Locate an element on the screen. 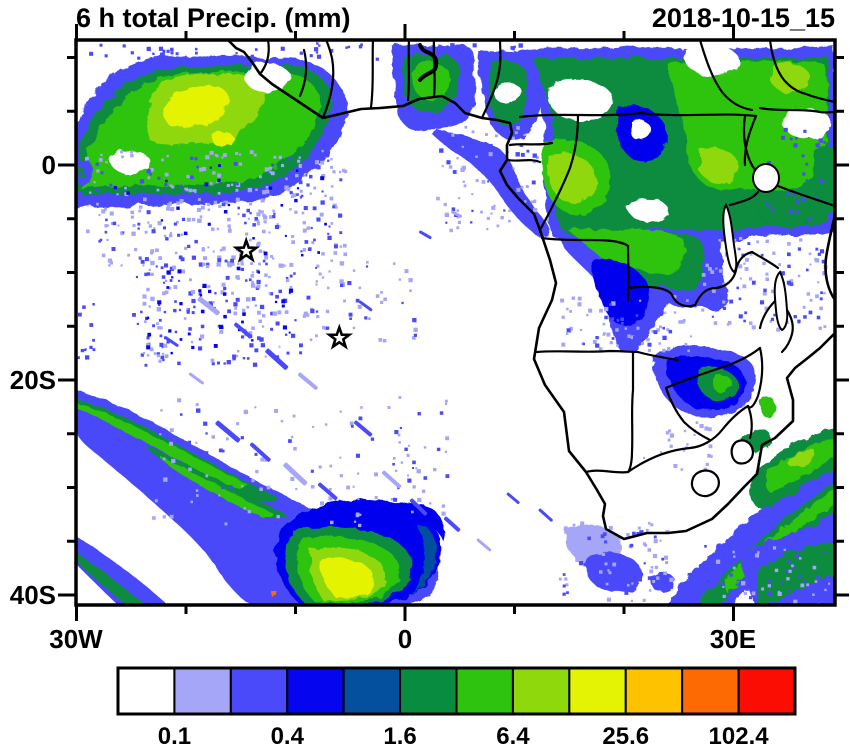 Image resolution: width=850 pixels, height=750 pixels. lat-label-40s: 40S is located at coordinates (33, 595).